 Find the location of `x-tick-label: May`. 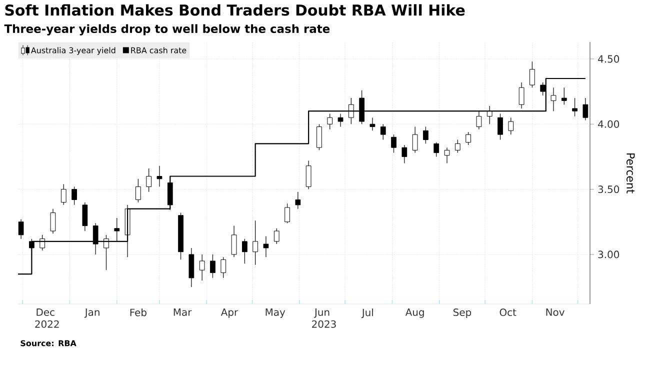

x-tick-label: May is located at coordinates (276, 313).